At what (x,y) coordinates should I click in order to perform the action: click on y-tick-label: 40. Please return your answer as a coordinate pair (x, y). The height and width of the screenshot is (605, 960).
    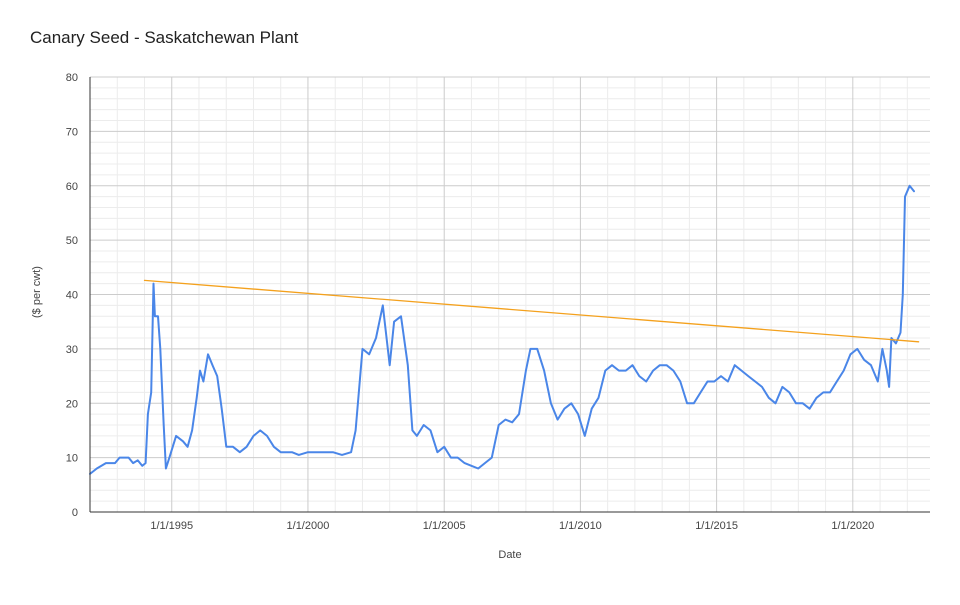
    Looking at the image, I should click on (72, 296).